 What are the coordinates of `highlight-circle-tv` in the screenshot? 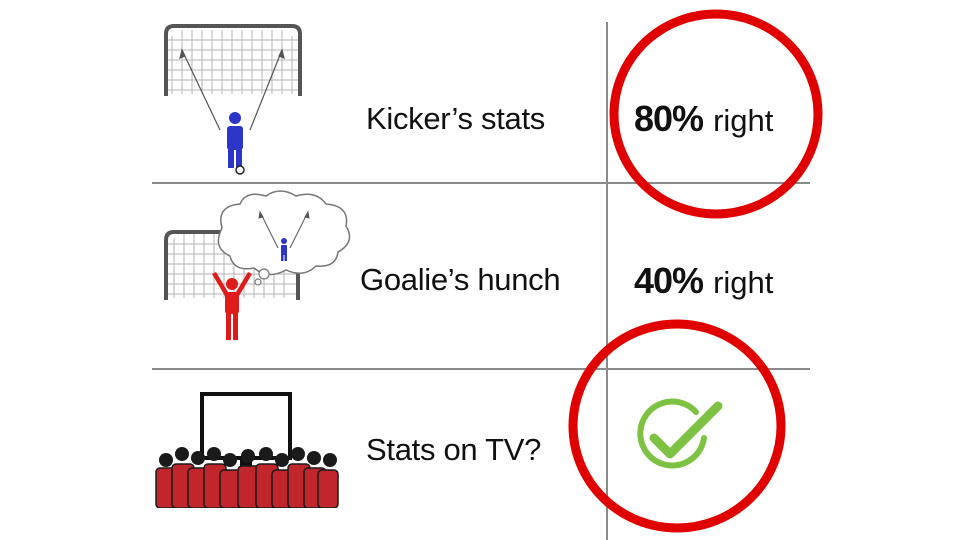 It's located at (677, 426).